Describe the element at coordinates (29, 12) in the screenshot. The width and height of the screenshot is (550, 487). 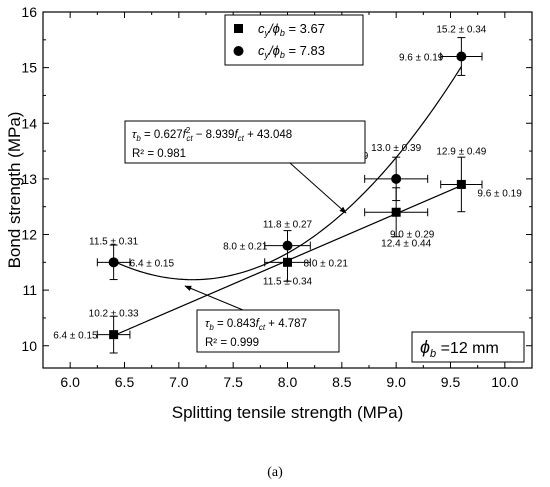
I see `y-tick-label: 16` at that location.